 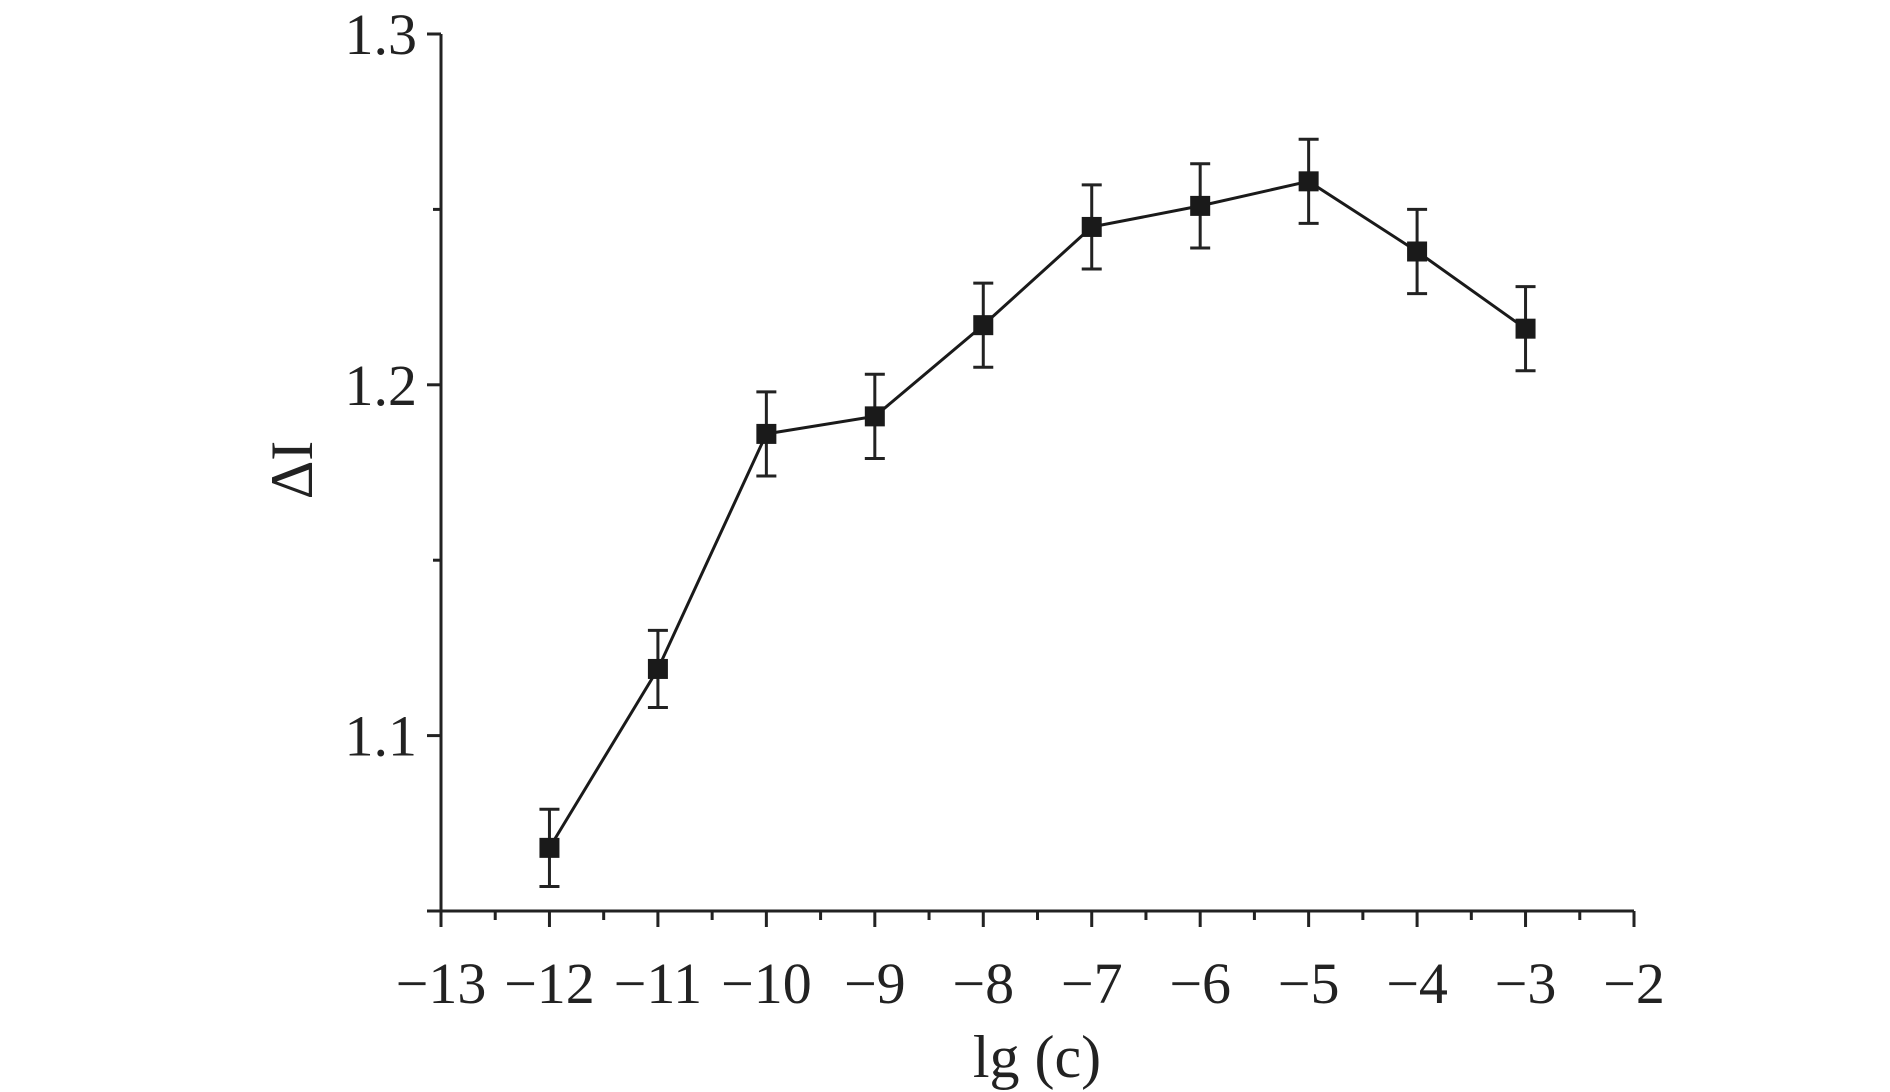 What do you see at coordinates (1634, 983) in the screenshot?
I see `x-tick-label: −2` at bounding box center [1634, 983].